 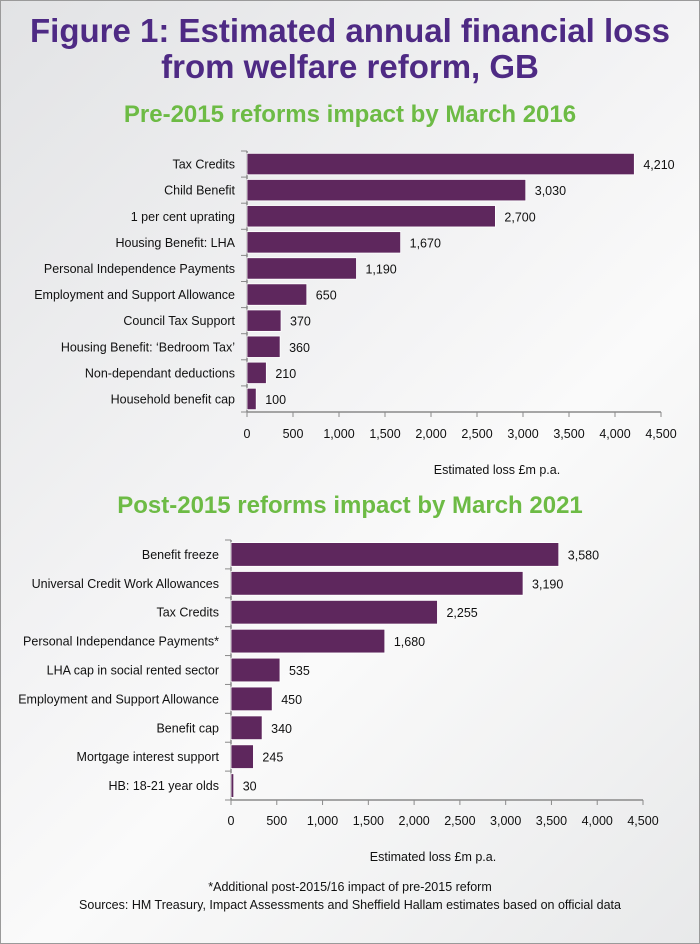 What do you see at coordinates (275, 400) in the screenshot?
I see `value-label: 100` at bounding box center [275, 400].